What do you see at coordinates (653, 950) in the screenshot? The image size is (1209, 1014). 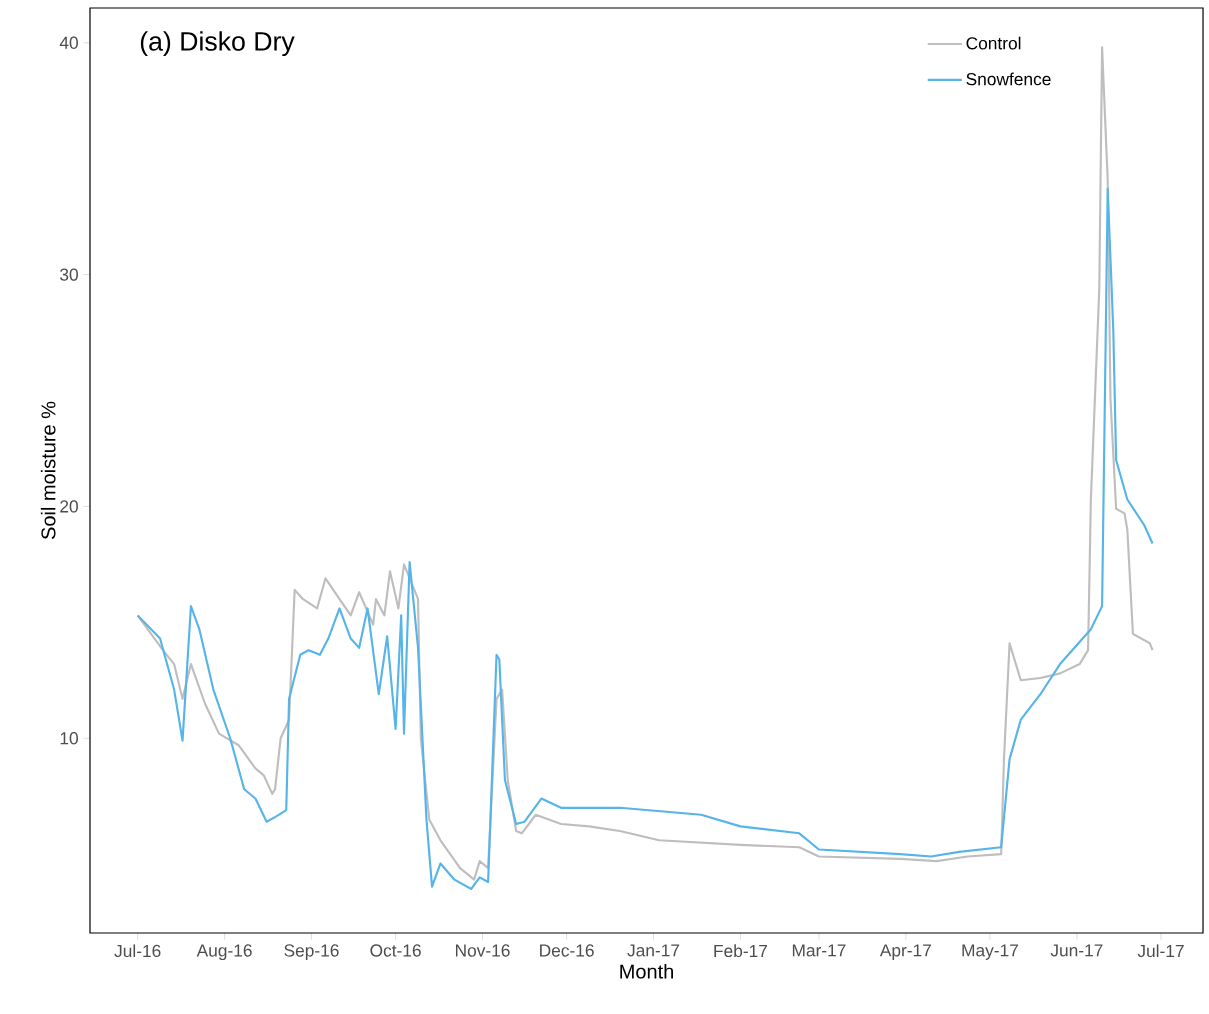 I see `x-tick-label: Jan-17` at bounding box center [653, 950].